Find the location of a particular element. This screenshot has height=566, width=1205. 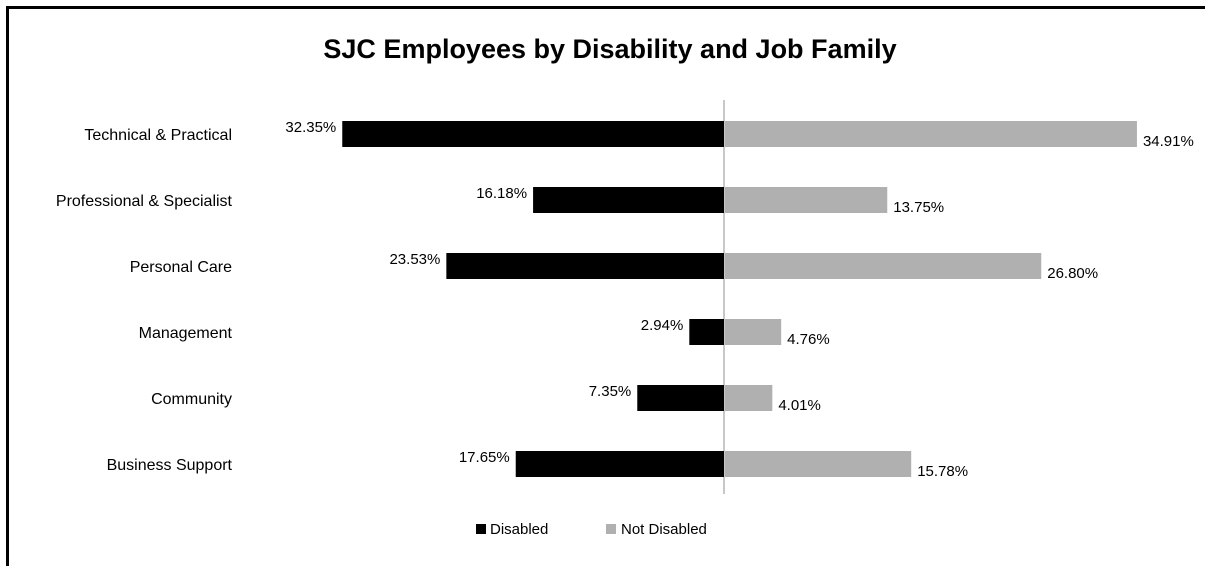

category-label-personal-care: Personal Care is located at coordinates (181, 267).